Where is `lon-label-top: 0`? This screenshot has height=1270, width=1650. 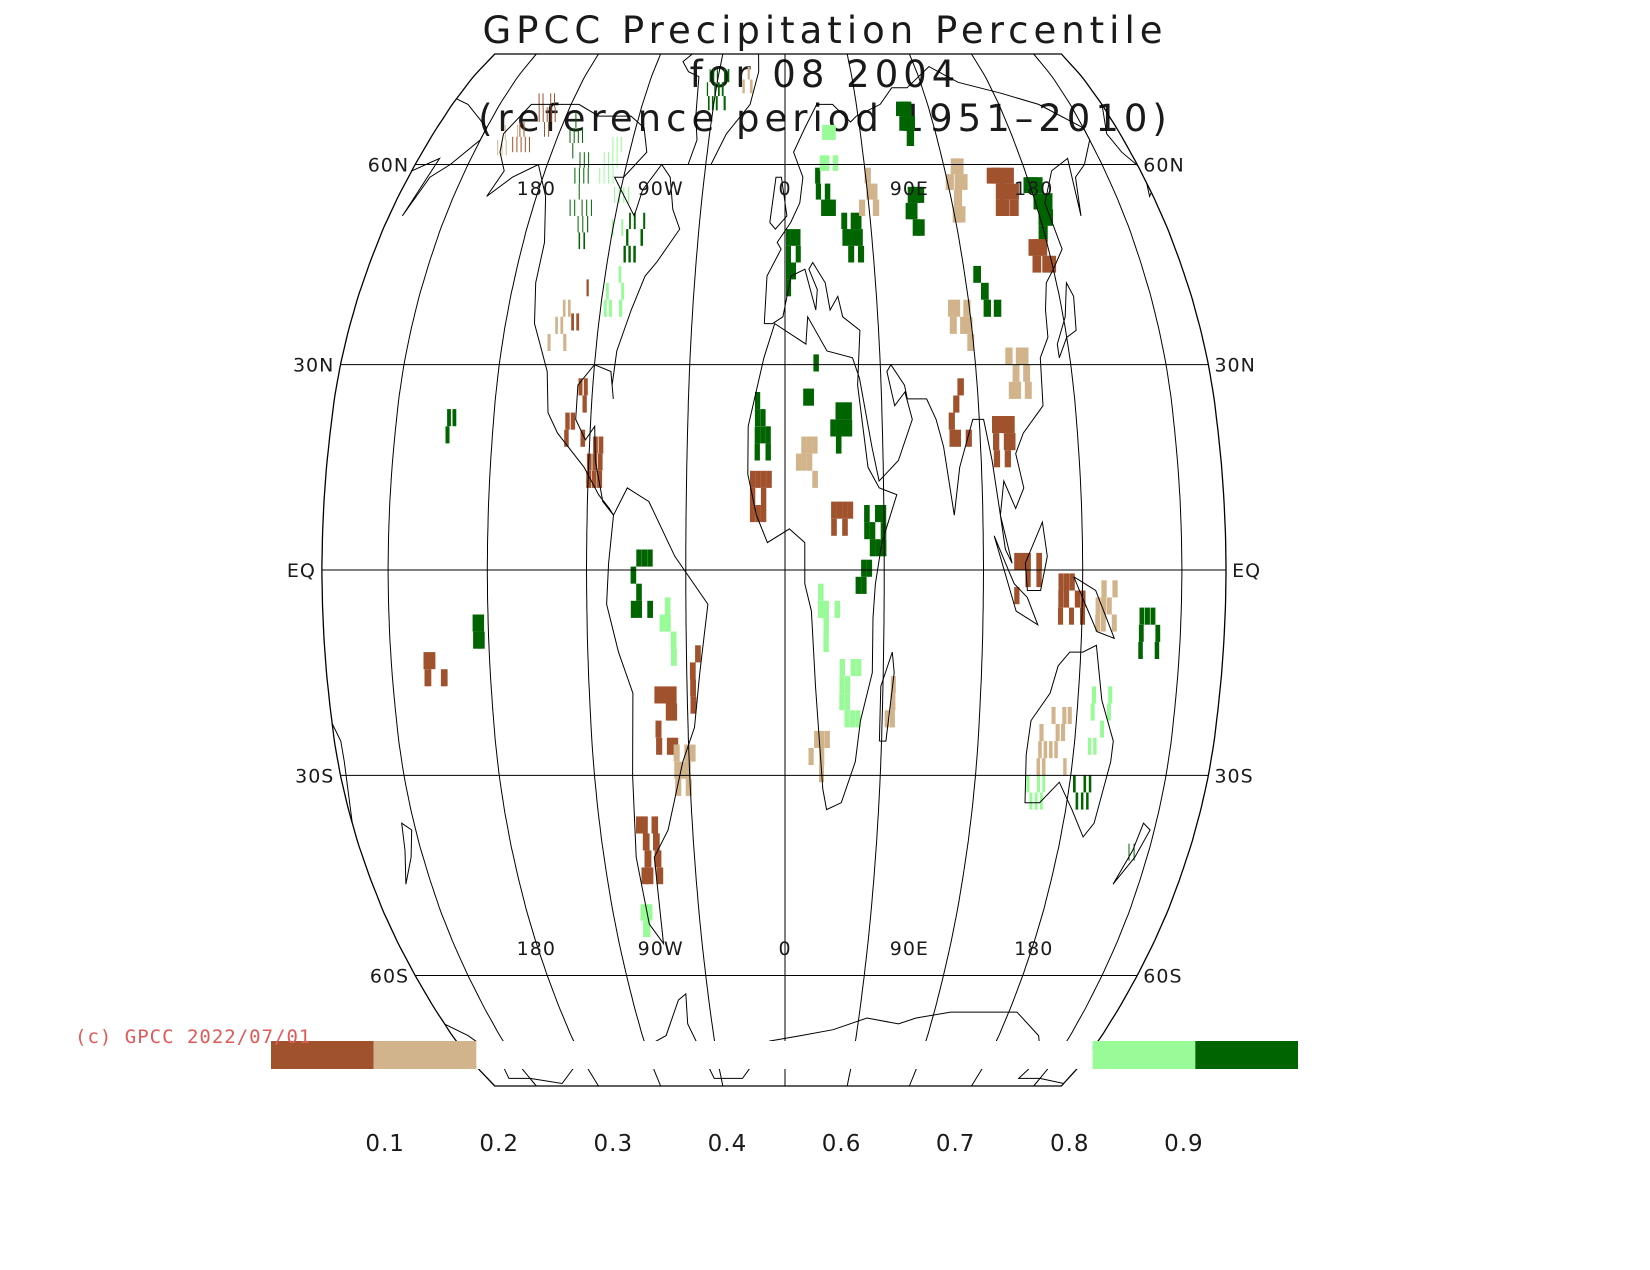
lon-label-top: 0 is located at coordinates (784, 189).